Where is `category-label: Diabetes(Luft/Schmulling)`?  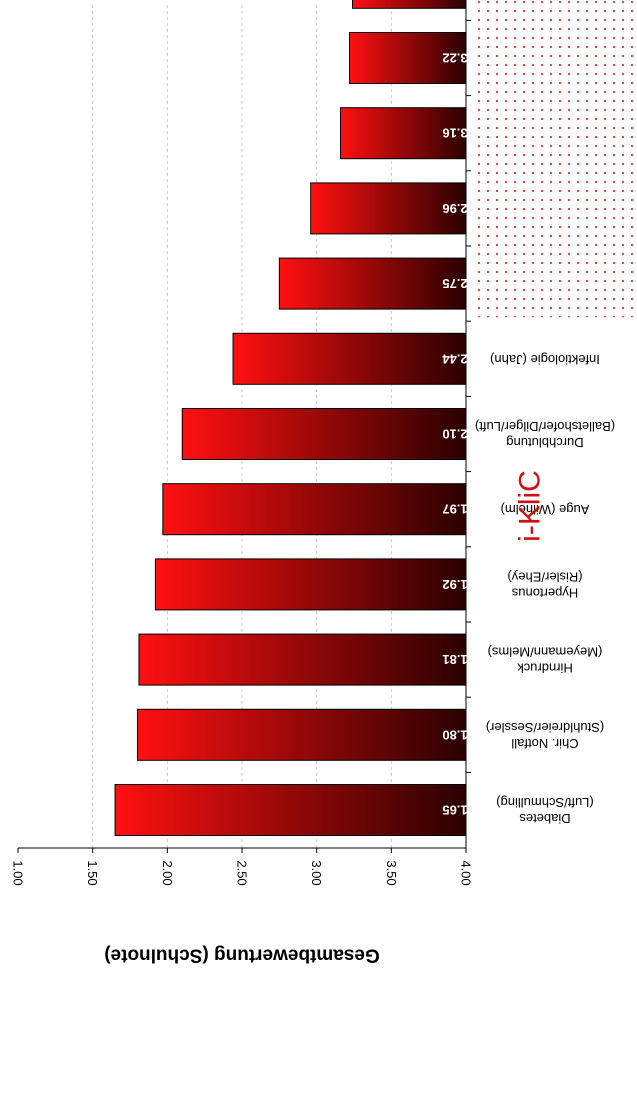 category-label: Diabetes(Luft/Schmulling) is located at coordinates (545, 810).